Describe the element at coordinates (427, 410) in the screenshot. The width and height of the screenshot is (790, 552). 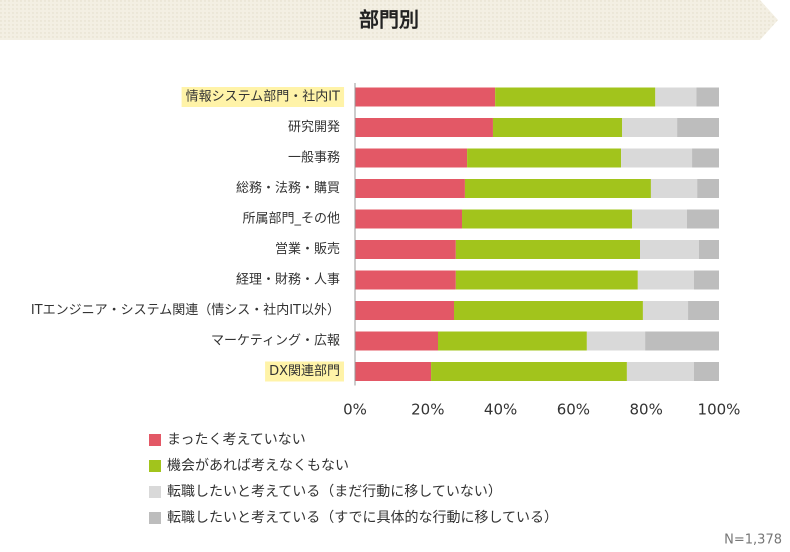
I see `x-tick-label: 20%` at that location.